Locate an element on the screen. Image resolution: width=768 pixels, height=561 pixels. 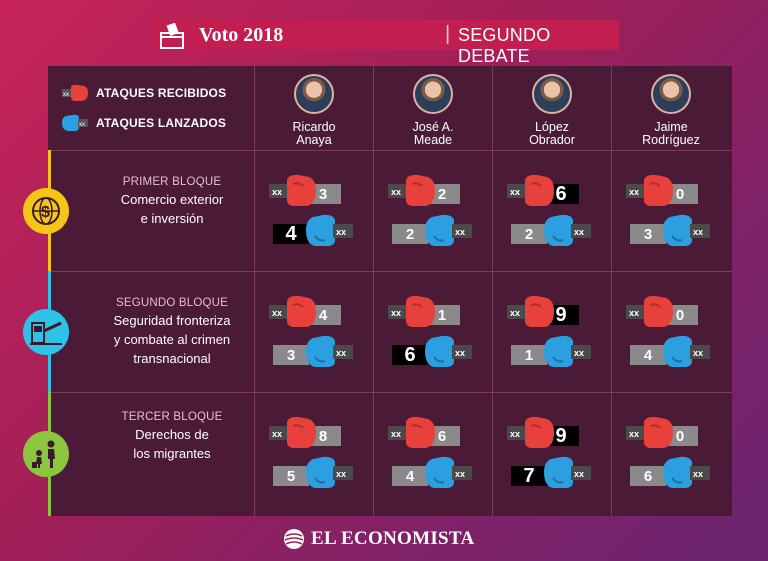
received-attacks: 8 xx is located at coordinates (309, 434).